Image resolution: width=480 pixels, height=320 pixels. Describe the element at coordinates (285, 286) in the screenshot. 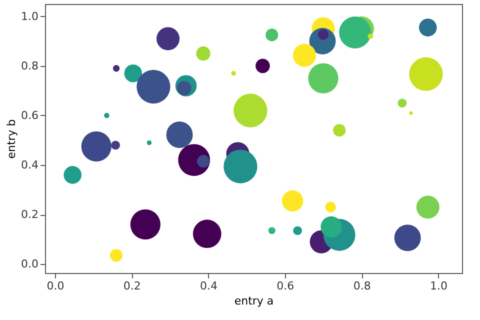

I see `x-tick-label: 0.6` at that location.